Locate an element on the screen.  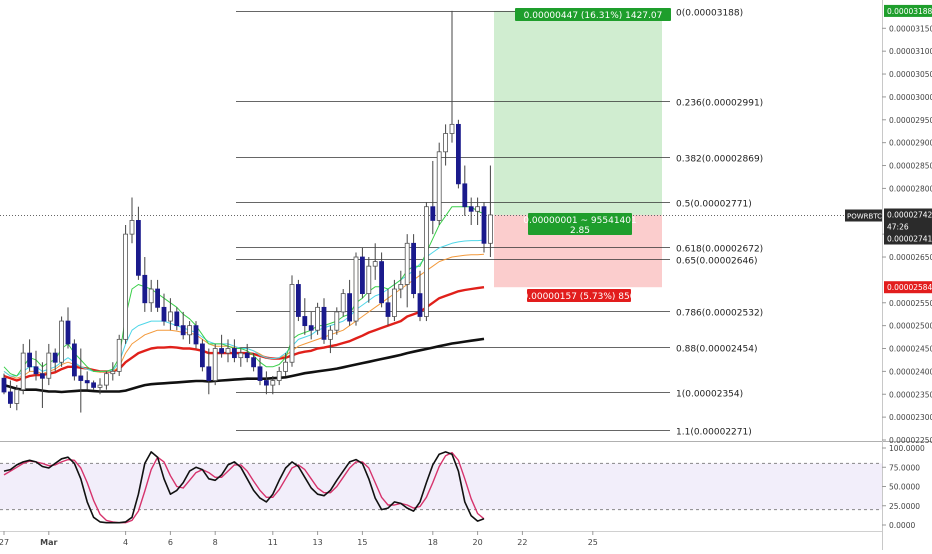
fib-level-label: 0.236(0.00002991) is located at coordinates (719, 104).